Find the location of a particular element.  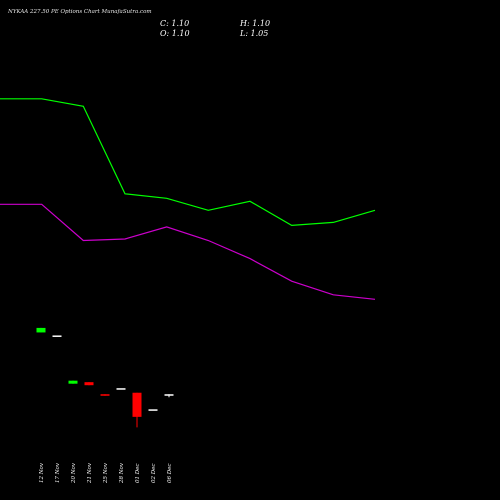

x-tick-label: 02 Dec is located at coordinates (154, 474).